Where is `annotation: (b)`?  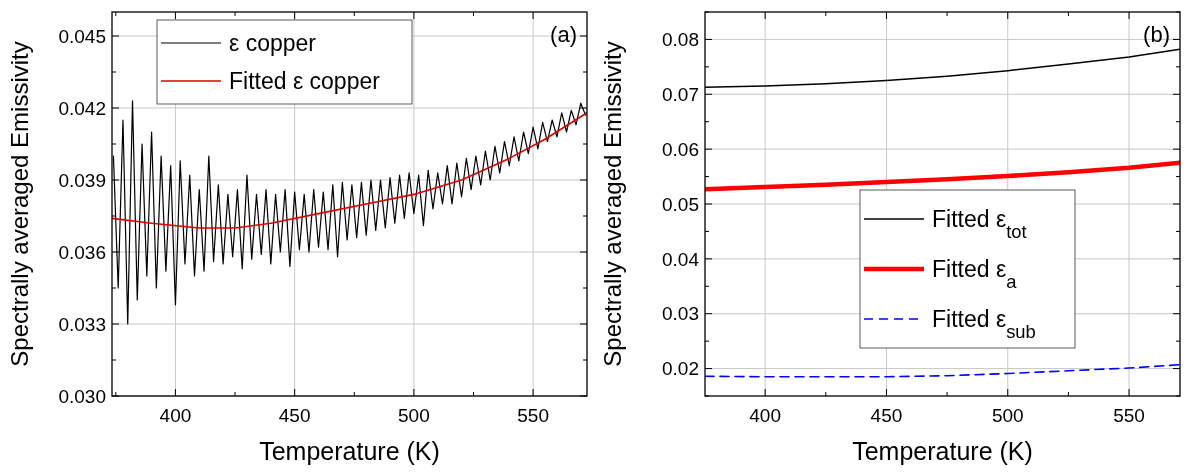
annotation: (b) is located at coordinates (1156, 34).